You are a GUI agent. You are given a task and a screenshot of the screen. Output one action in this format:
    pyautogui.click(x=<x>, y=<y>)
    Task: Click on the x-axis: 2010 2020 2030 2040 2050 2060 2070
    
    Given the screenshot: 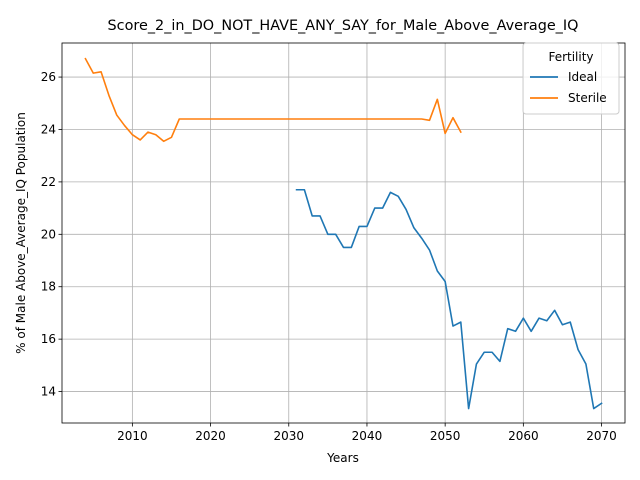 What is the action you would take?
    pyautogui.click(x=367, y=433)
    